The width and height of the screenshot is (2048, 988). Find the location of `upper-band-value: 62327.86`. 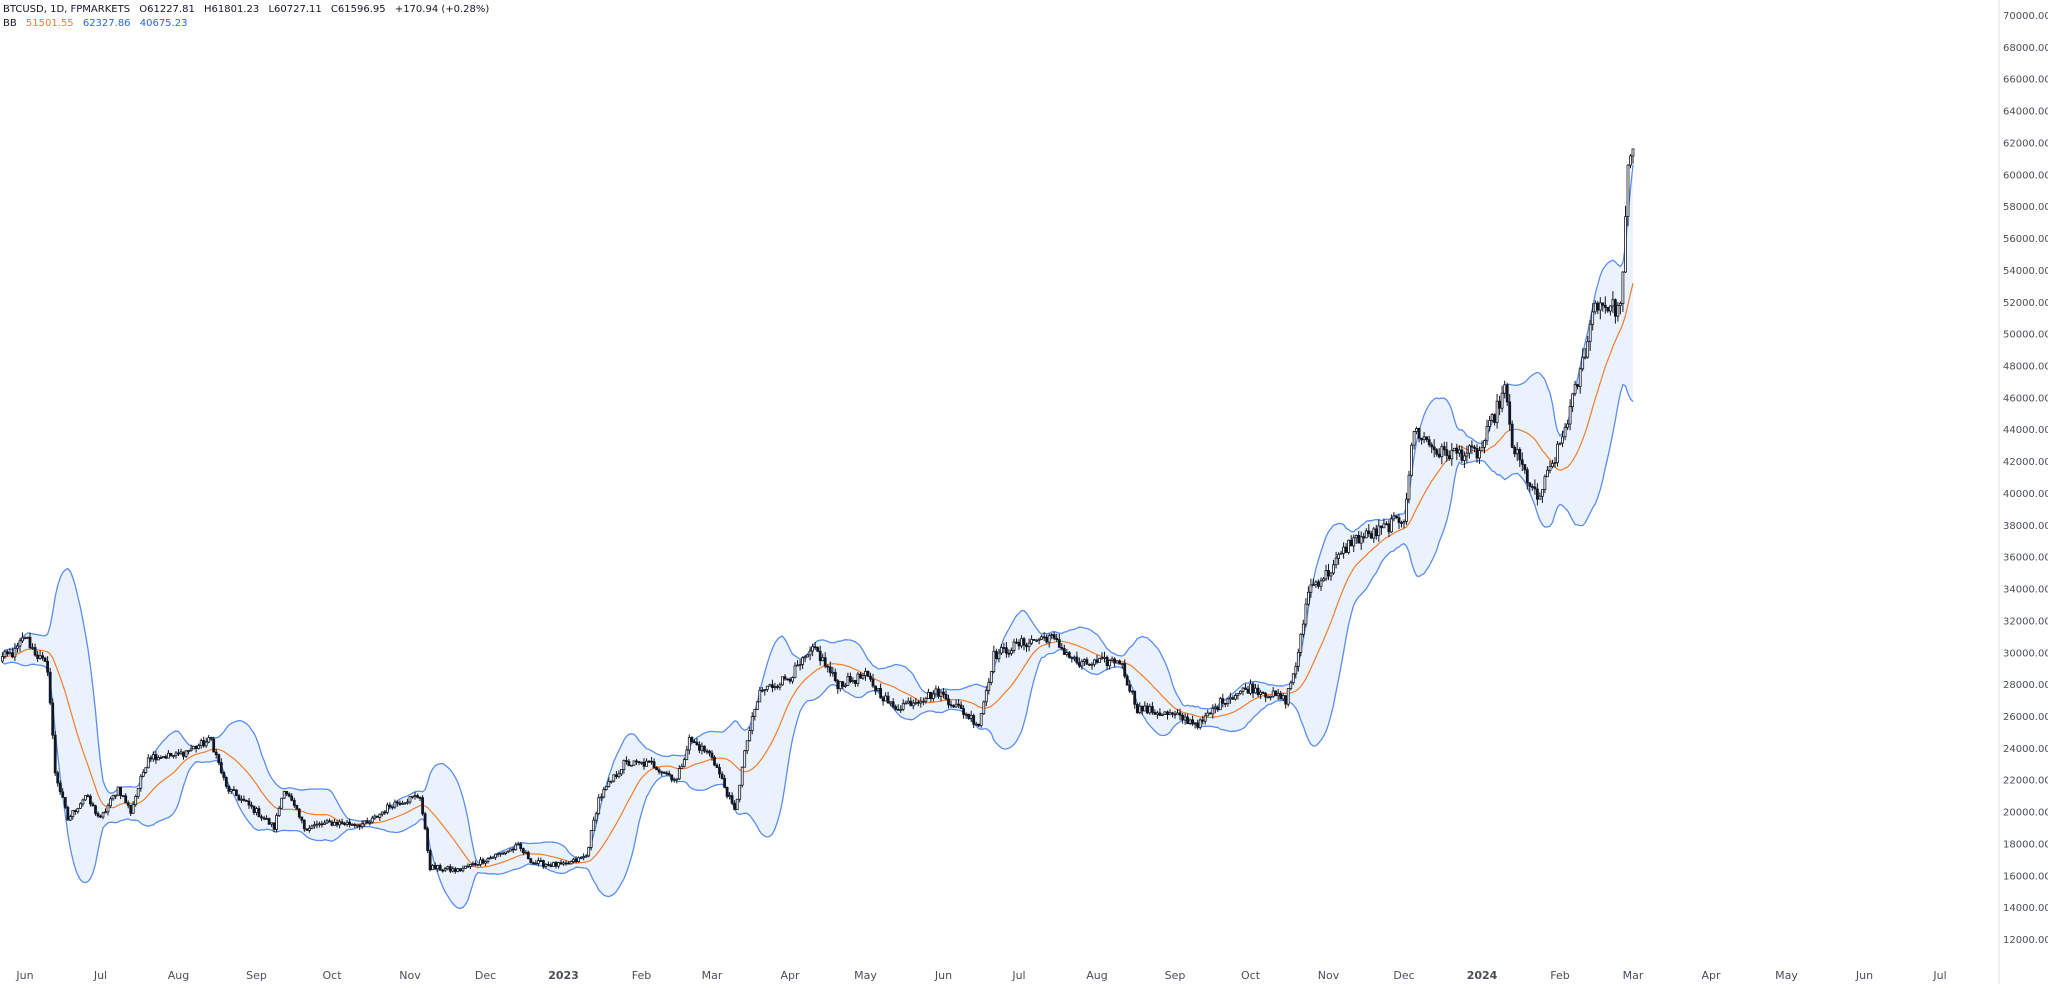

upper-band-value: 62327.86 is located at coordinates (106, 23).